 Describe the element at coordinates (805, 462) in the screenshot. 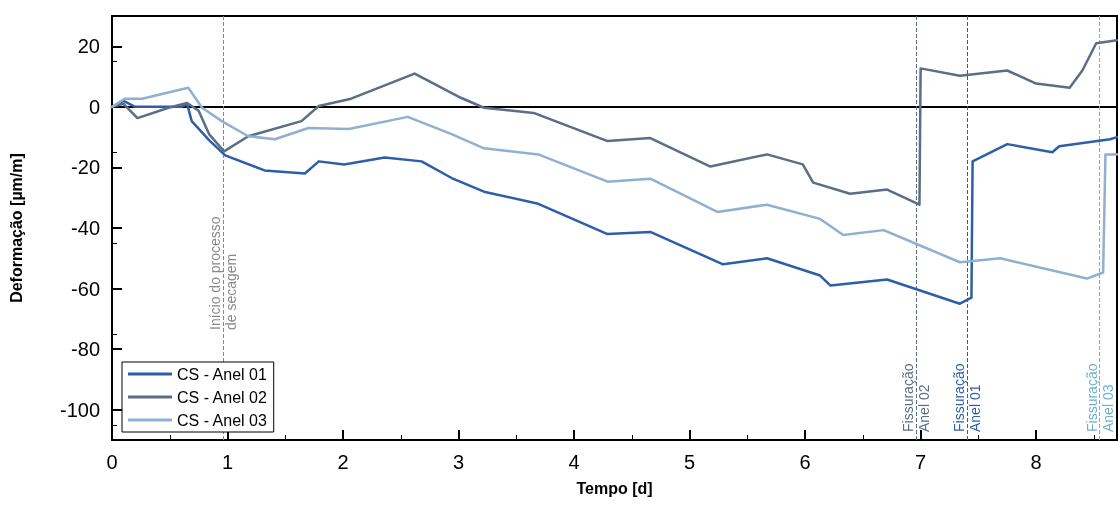

I see `x-tick-label: 6` at that location.